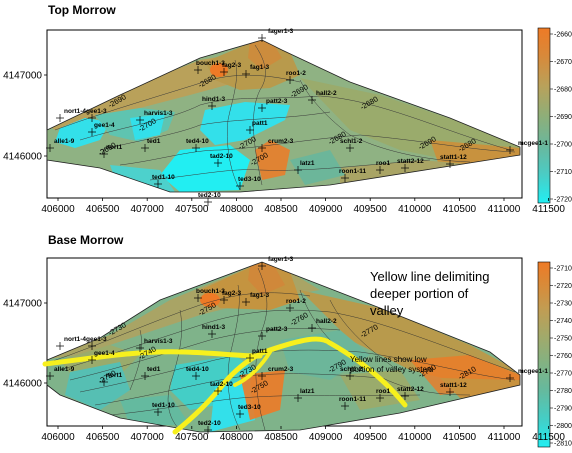 The width and height of the screenshot is (572, 453). I want to click on colorbar-label: -2810, so click(563, 444).